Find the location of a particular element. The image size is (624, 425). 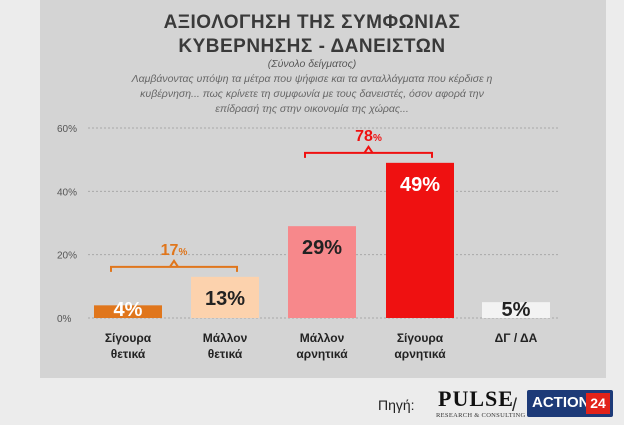

pulse-logo: PULSE RESEARCH & CONSULTING is located at coordinates (478, 404).